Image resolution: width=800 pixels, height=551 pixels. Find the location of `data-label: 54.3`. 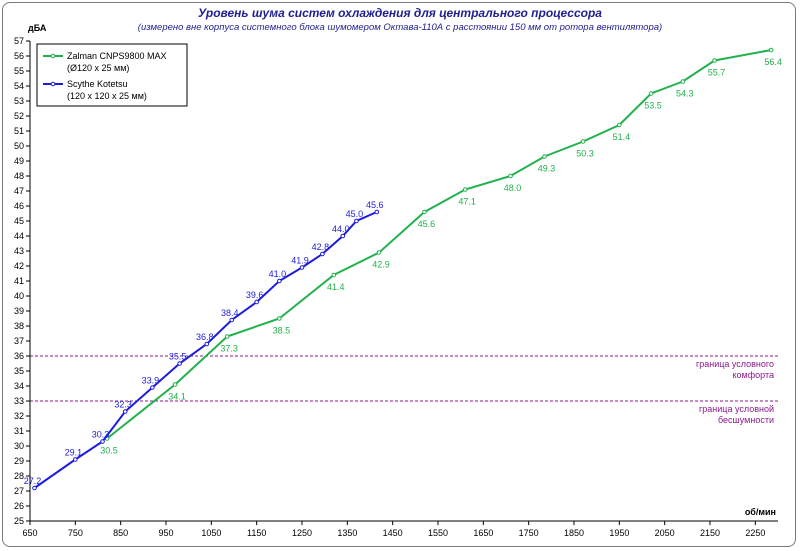

data-label: 54.3 is located at coordinates (685, 94).